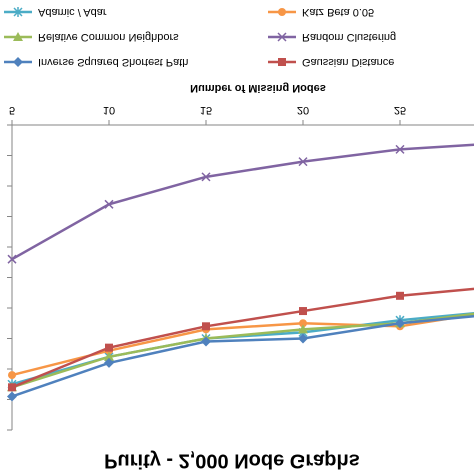 Image resolution: width=474 pixels, height=474 pixels. I want to click on x-tick-label: 5, so click(12, 110).